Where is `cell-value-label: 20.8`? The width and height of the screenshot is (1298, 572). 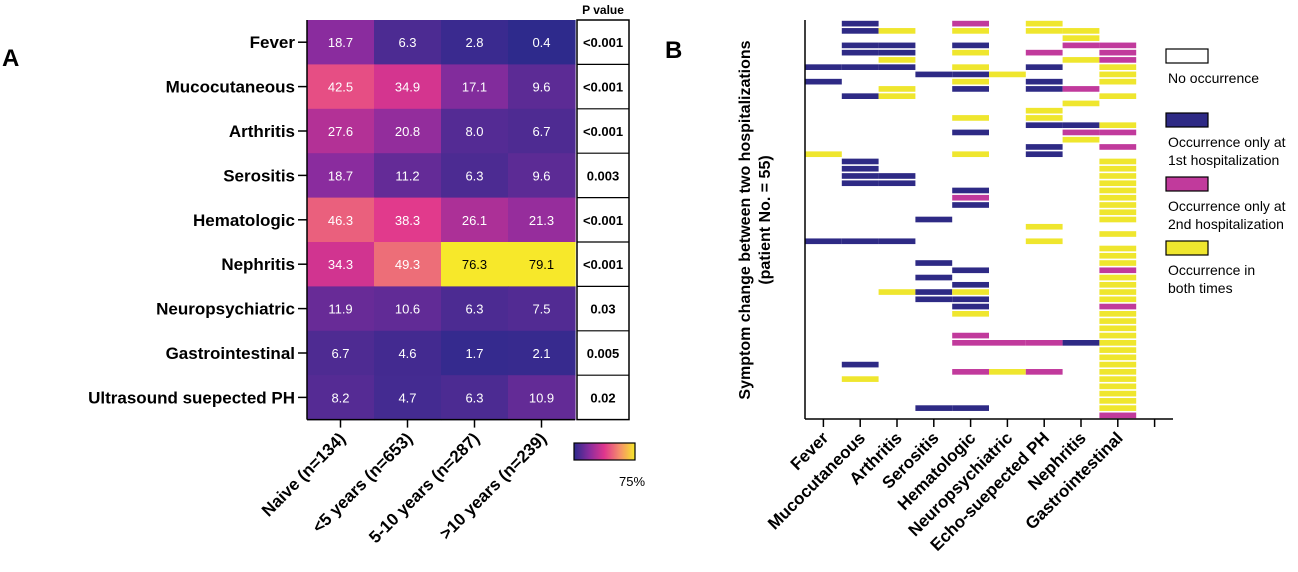
cell-value-label: 20.8 is located at coordinates (407, 131).